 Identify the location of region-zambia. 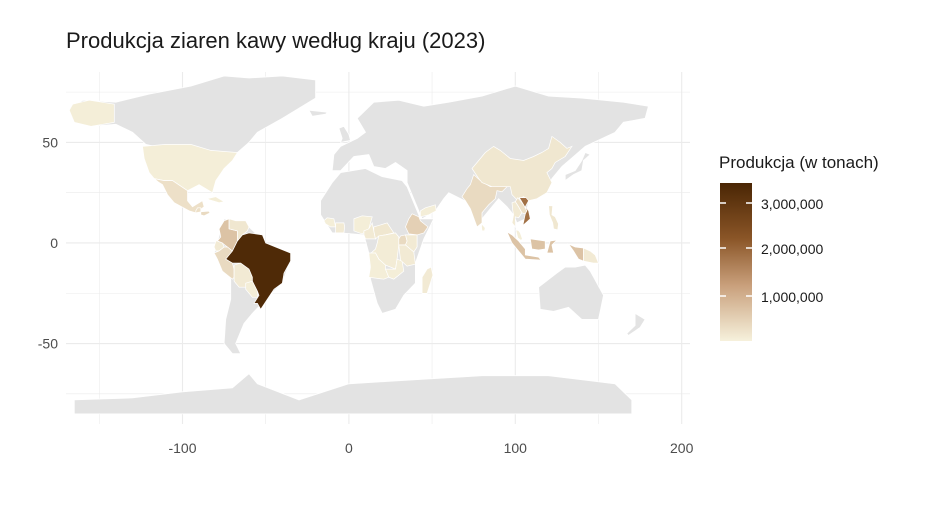
(394, 269).